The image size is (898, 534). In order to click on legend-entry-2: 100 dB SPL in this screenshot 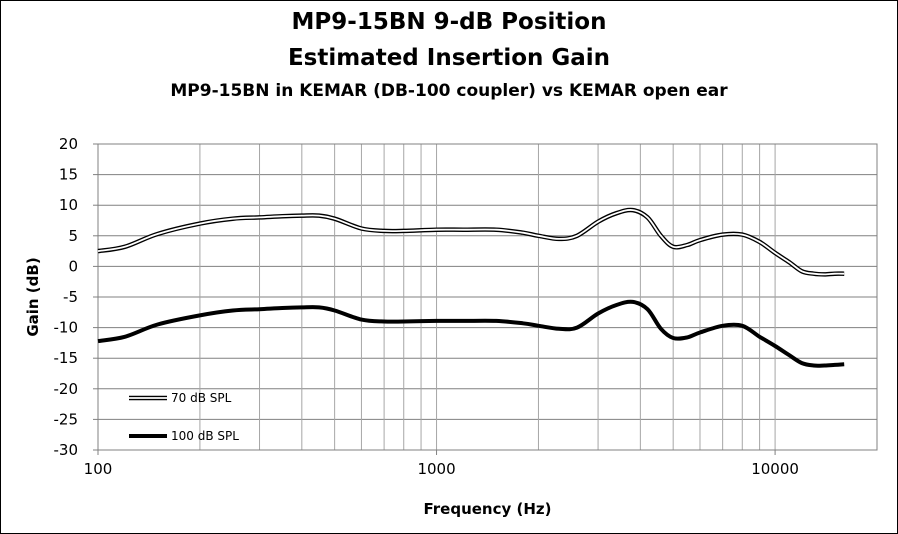, I will do `click(184, 436)`.